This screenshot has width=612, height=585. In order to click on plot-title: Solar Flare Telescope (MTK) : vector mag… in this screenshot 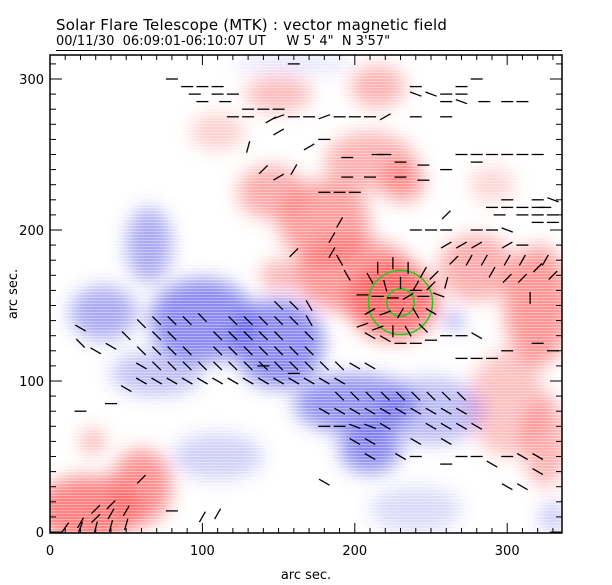, I will do `click(252, 25)`.